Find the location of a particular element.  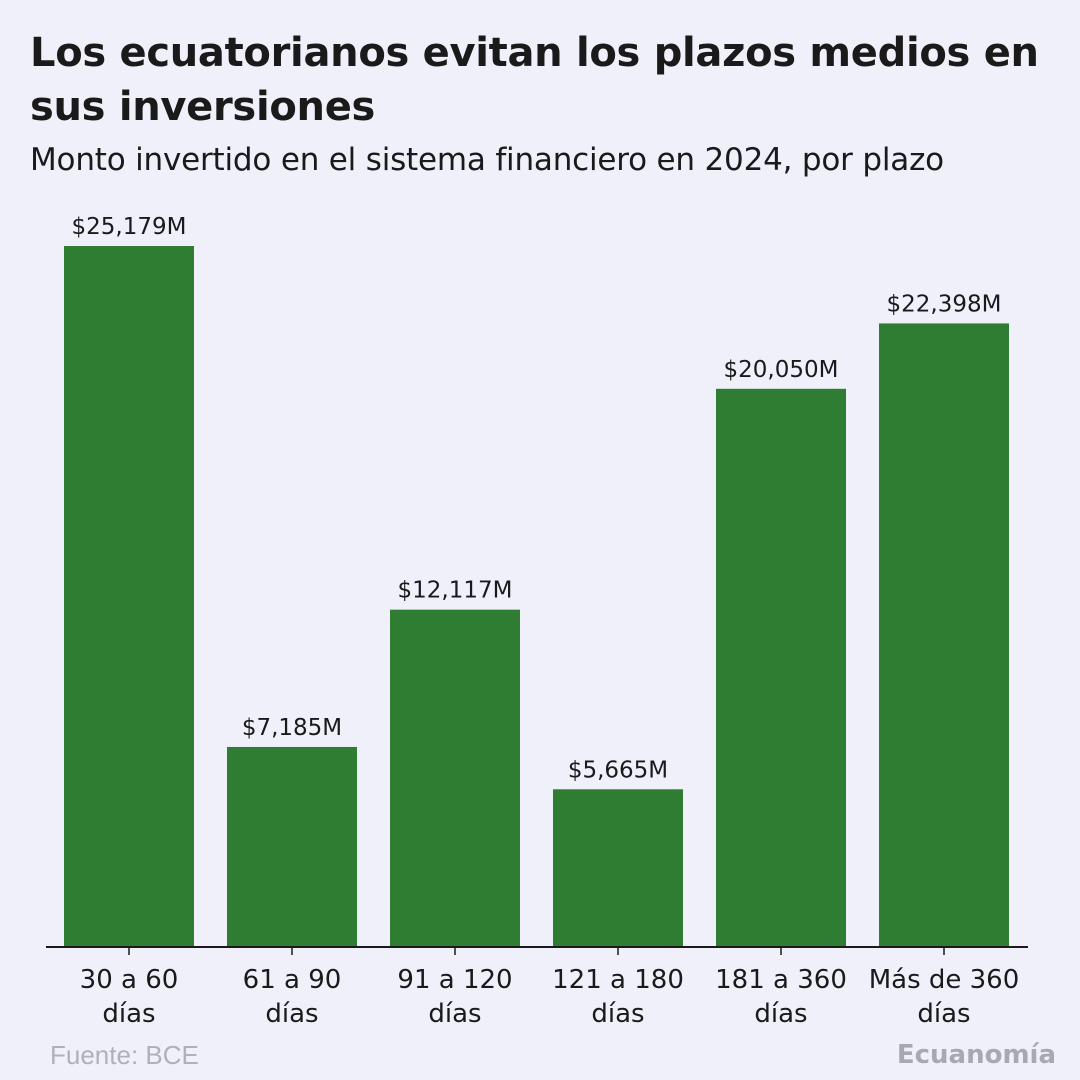

x-tick-label-2: 61 a 90 días is located at coordinates (292, 997).